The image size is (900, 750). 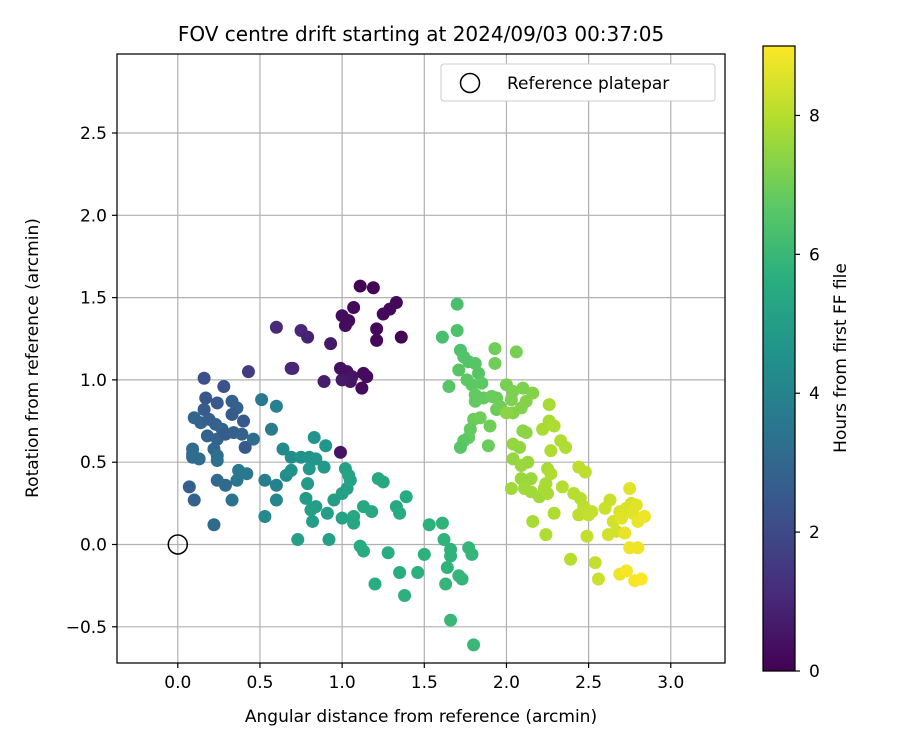 I want to click on y-tick-label: 0.5, so click(x=93, y=463).